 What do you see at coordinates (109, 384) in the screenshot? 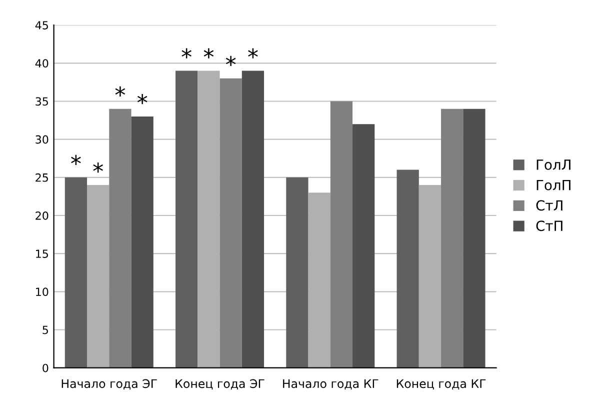
I see `x-tick-label: Начало года ЭГ` at bounding box center [109, 384].